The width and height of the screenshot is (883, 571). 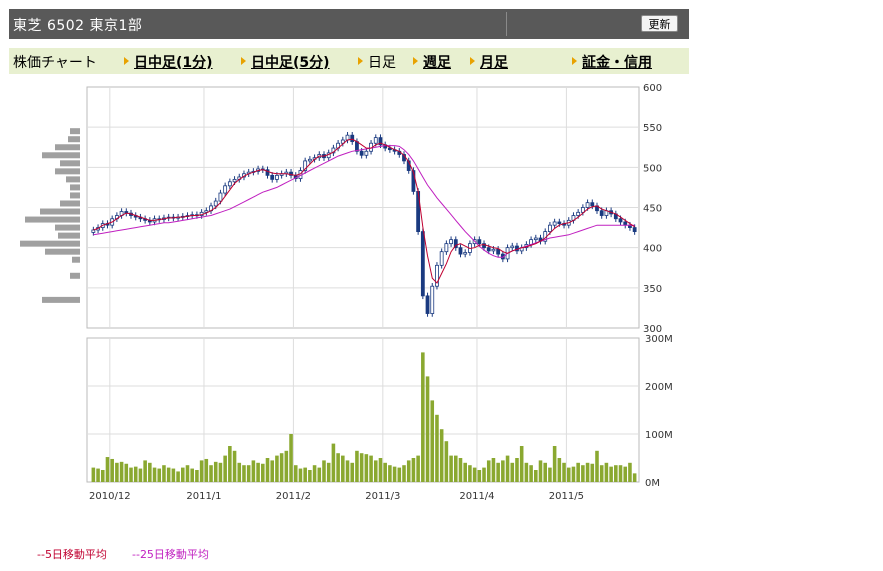 What do you see at coordinates (285, 62) in the screenshot?
I see `tab-intraday-5min: 日中足(5分)` at bounding box center [285, 62].